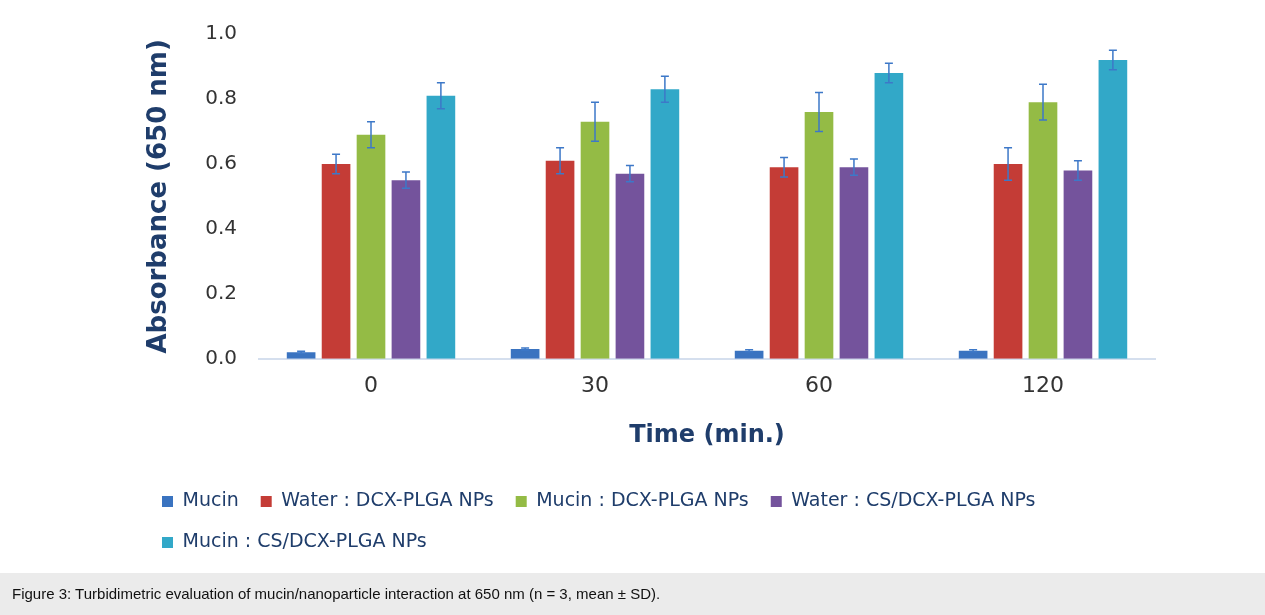 The image size is (1265, 615). Describe the element at coordinates (221, 292) in the screenshot. I see `y-tick-label: 0.2` at that location.